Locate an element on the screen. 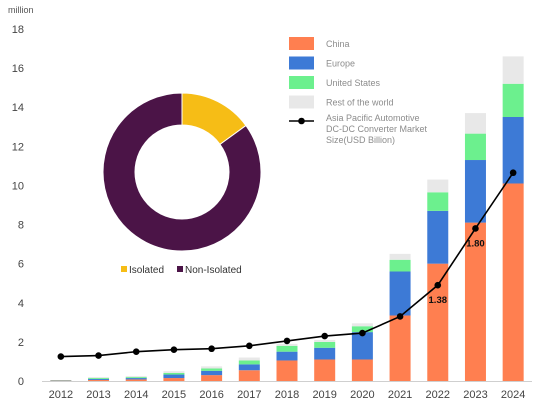 The image size is (550, 404). legend-label: Rest of the world is located at coordinates (360, 103).